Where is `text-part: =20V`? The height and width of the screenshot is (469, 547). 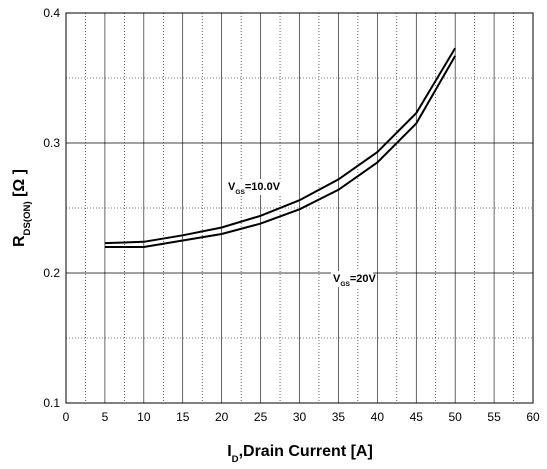
text-part: =20V is located at coordinates (363, 279).